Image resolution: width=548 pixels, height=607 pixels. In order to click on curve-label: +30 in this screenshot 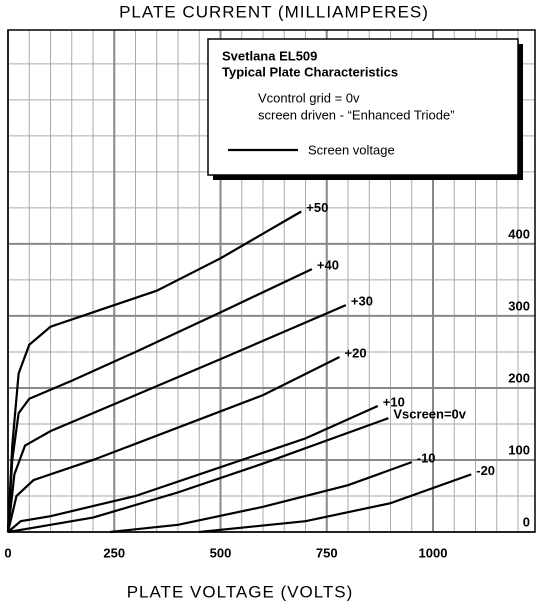, I will do `click(362, 301)`.